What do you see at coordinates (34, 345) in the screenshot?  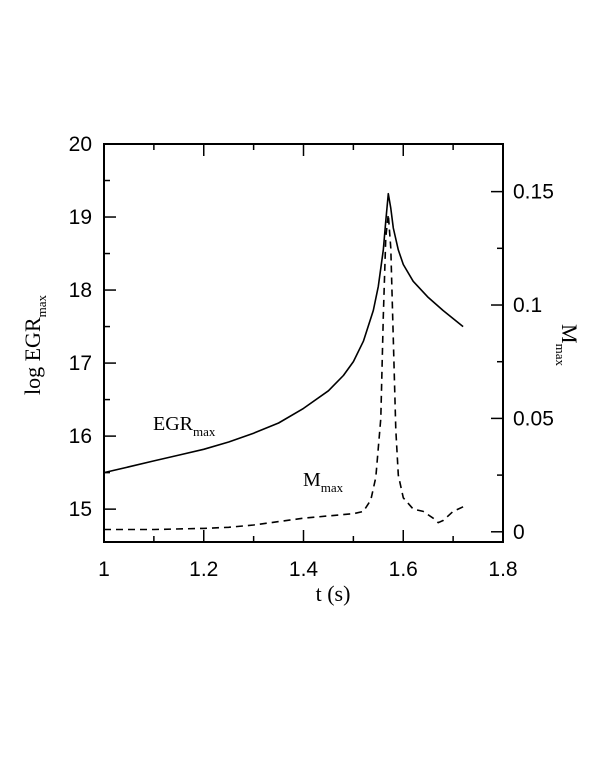 I see `y-axis-title-left: log EGRmax` at bounding box center [34, 345].